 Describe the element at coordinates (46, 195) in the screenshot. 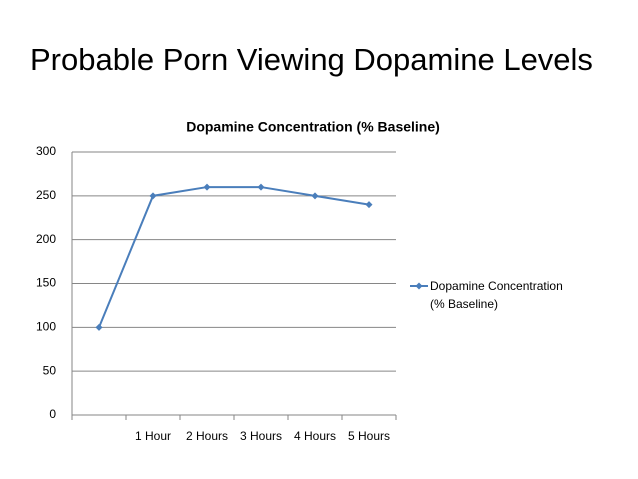

I see `y-tick-label: 250` at that location.